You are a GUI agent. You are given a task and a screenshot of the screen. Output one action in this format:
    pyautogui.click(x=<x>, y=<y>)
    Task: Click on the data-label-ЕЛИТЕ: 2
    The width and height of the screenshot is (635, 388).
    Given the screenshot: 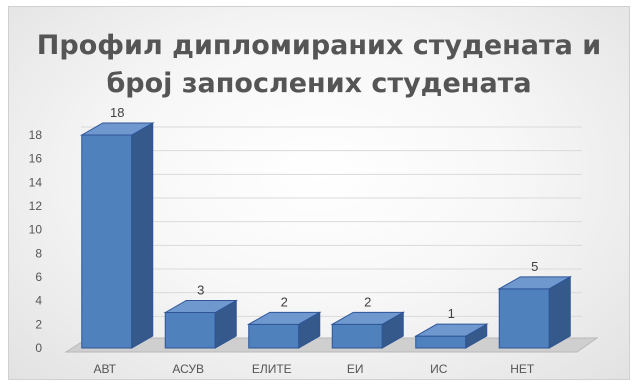 What is the action you would take?
    pyautogui.click(x=284, y=301)
    